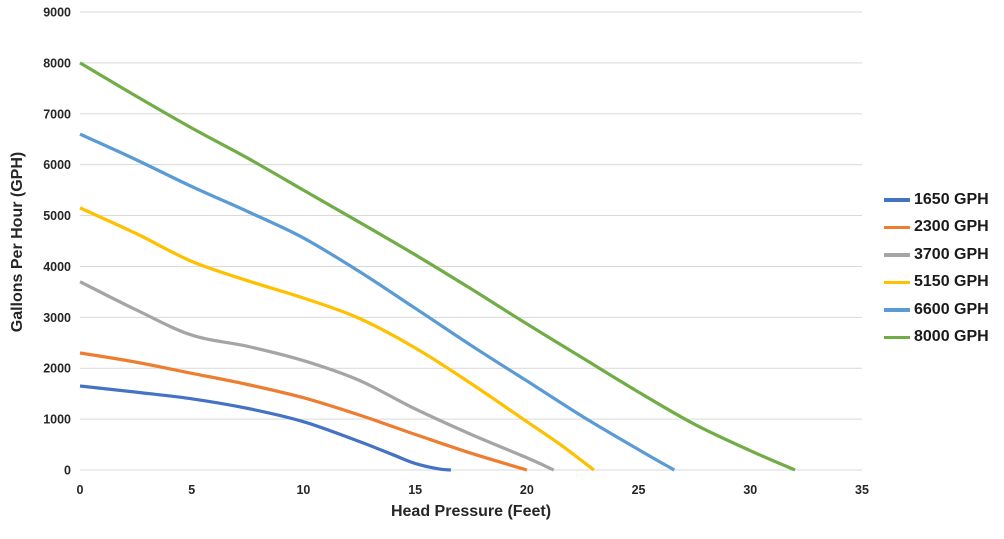 The image size is (1004, 539). Describe the element at coordinates (67, 471) in the screenshot. I see `y-tick-0: 0` at that location.